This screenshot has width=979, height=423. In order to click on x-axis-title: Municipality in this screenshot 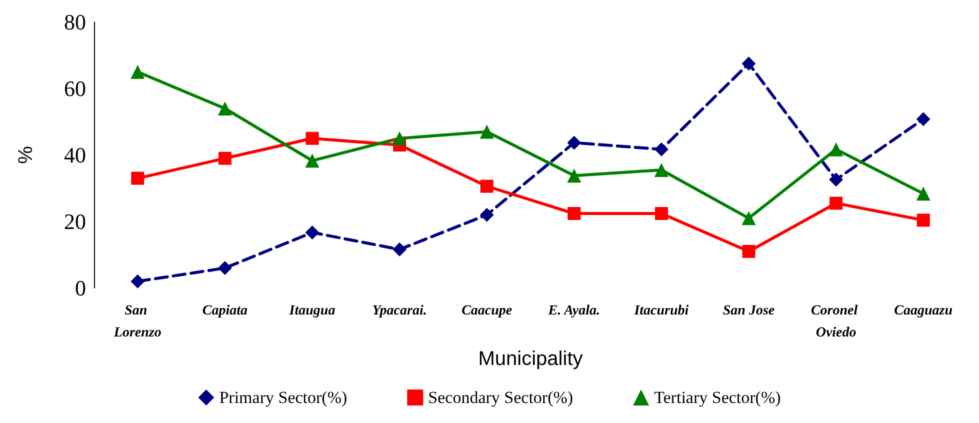, I will do `click(530, 359)`.